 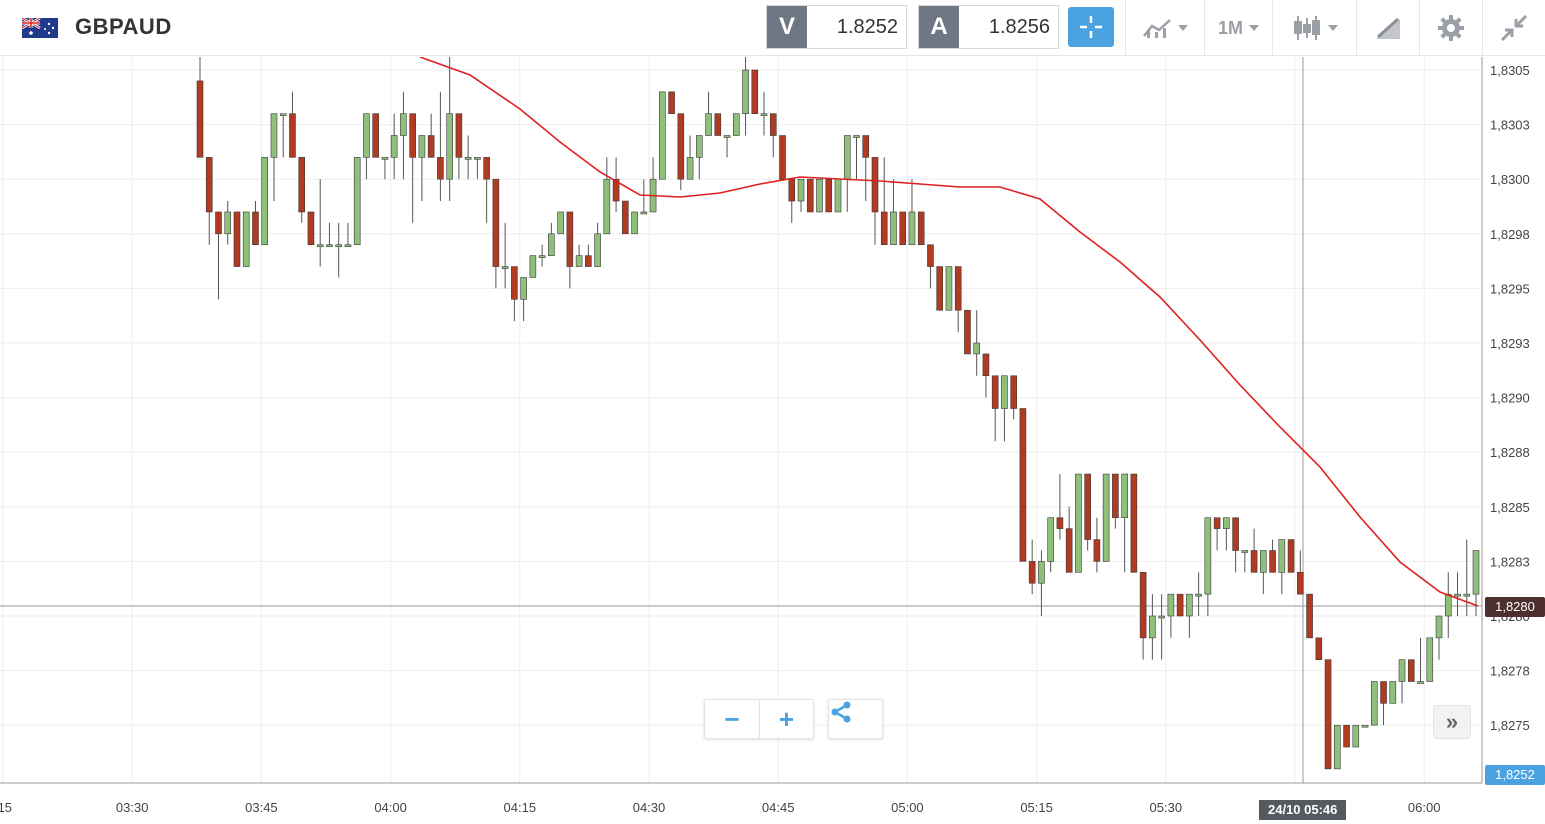 I want to click on chart-toolbar: GBPAUD V 1.8252 A 1.8256 1M, so click(x=772, y=28).